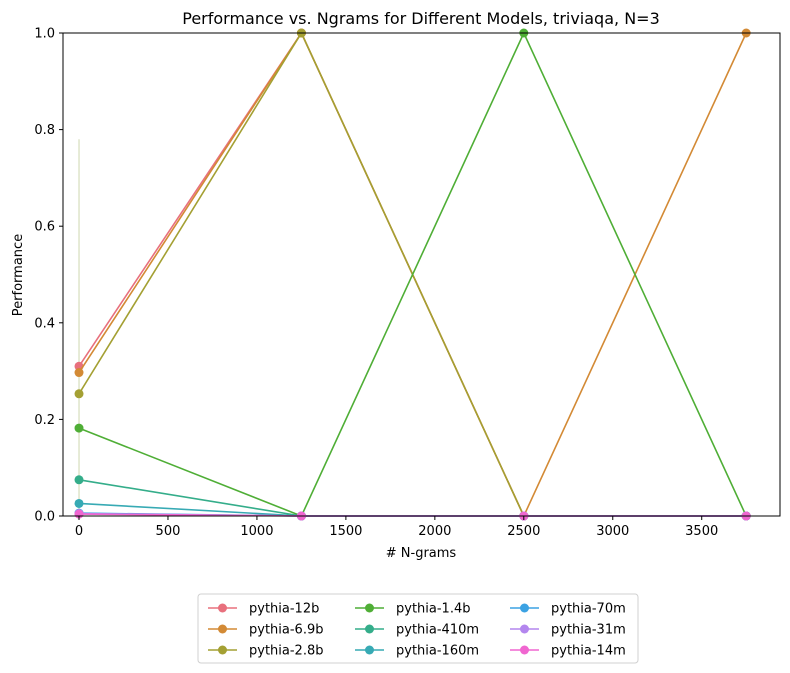  I want to click on y-axis-label: Performance, so click(18, 275).